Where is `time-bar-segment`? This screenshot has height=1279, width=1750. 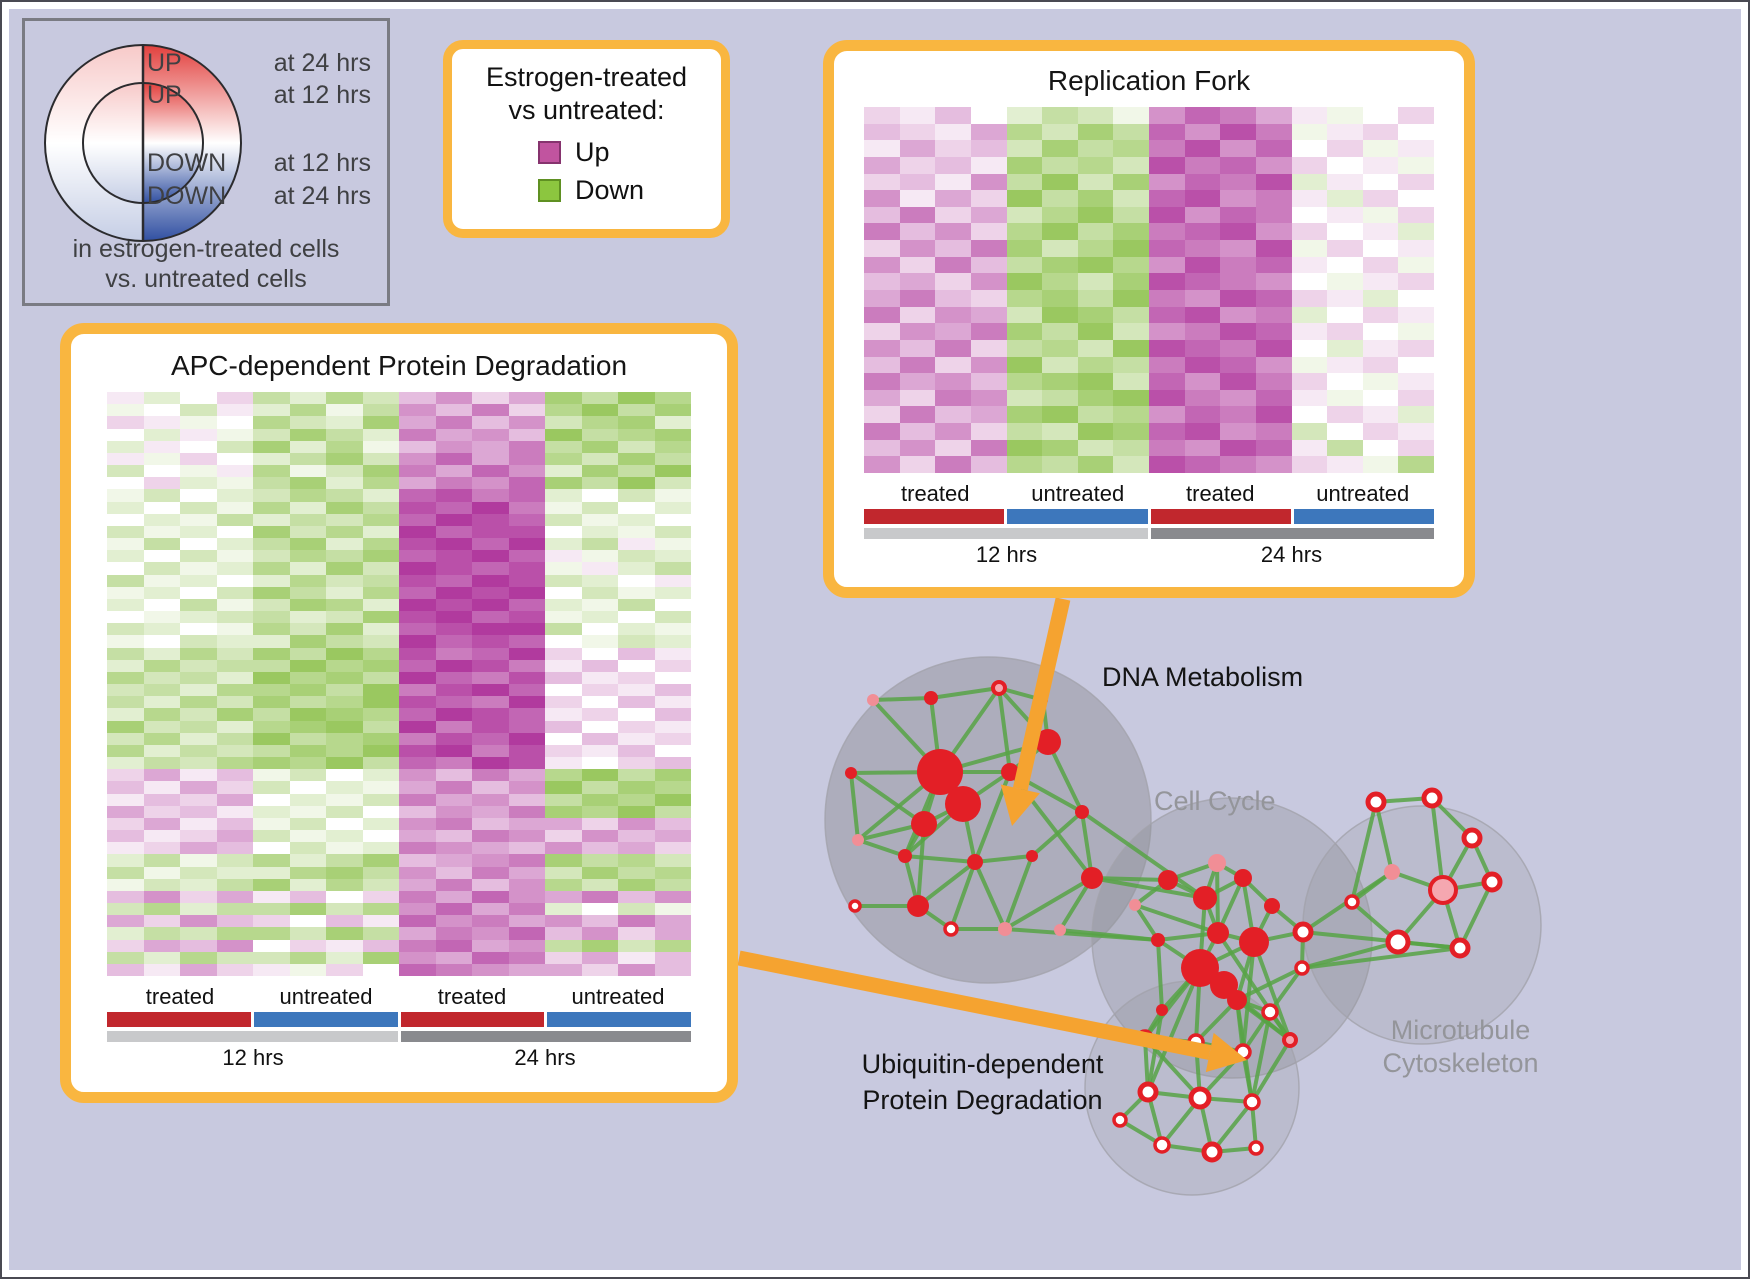
time-bar-segment is located at coordinates (252, 1036).